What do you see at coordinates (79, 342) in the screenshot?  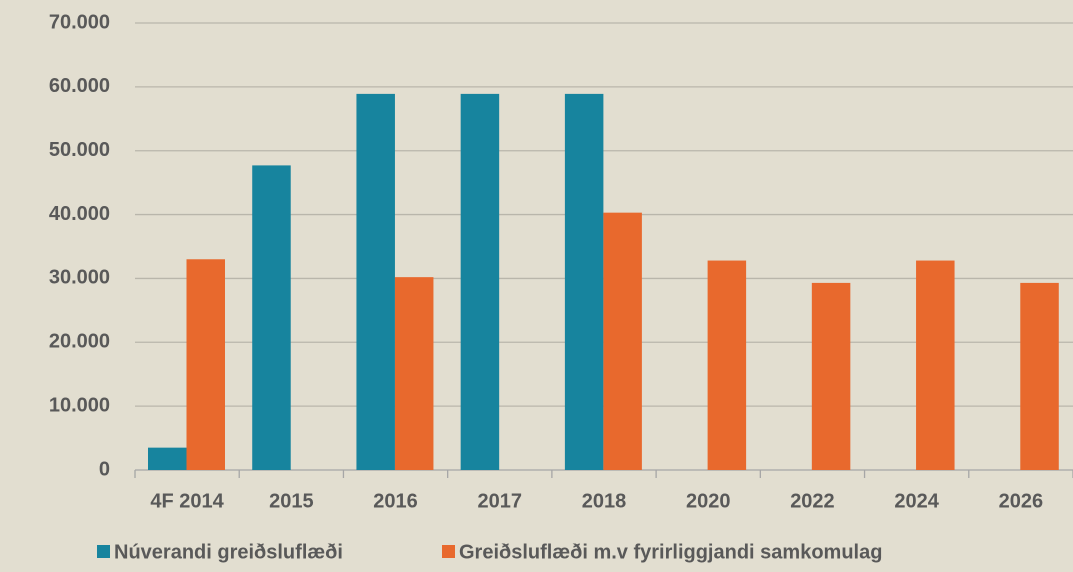 I see `y-tick-label: 20.000` at bounding box center [79, 342].